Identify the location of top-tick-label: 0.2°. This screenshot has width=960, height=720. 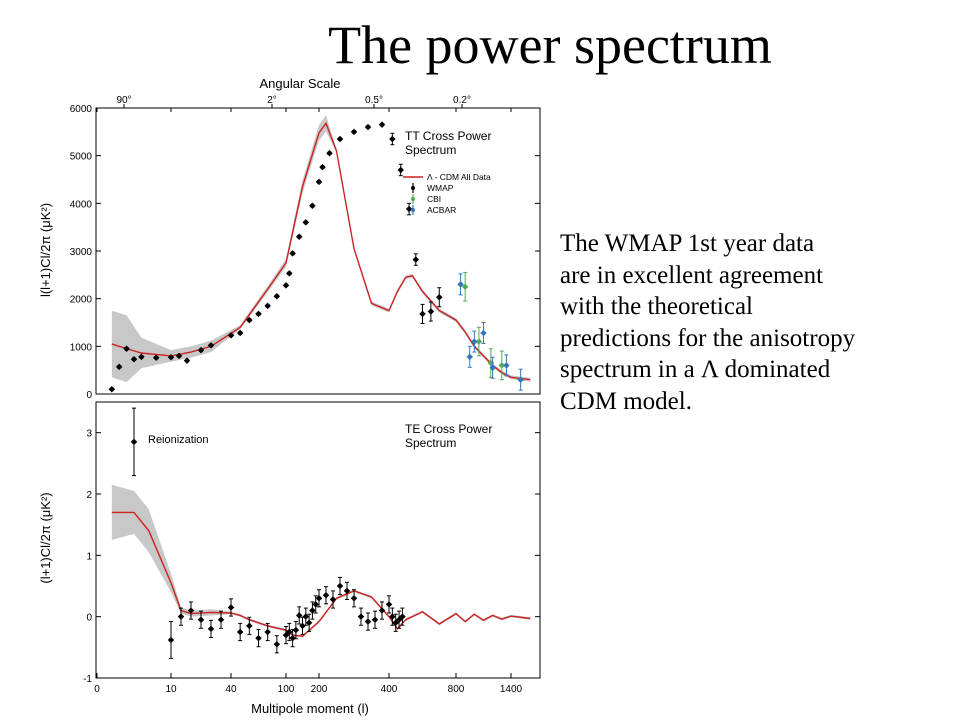
(462, 100).